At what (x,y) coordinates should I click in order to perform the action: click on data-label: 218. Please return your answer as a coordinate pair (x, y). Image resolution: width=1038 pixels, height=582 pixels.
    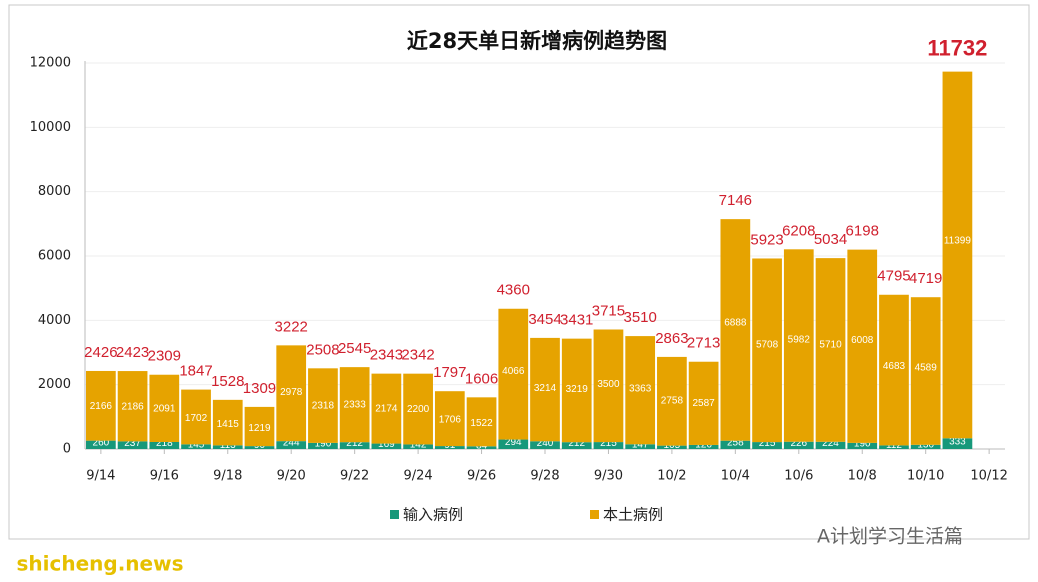
    Looking at the image, I should click on (164, 443).